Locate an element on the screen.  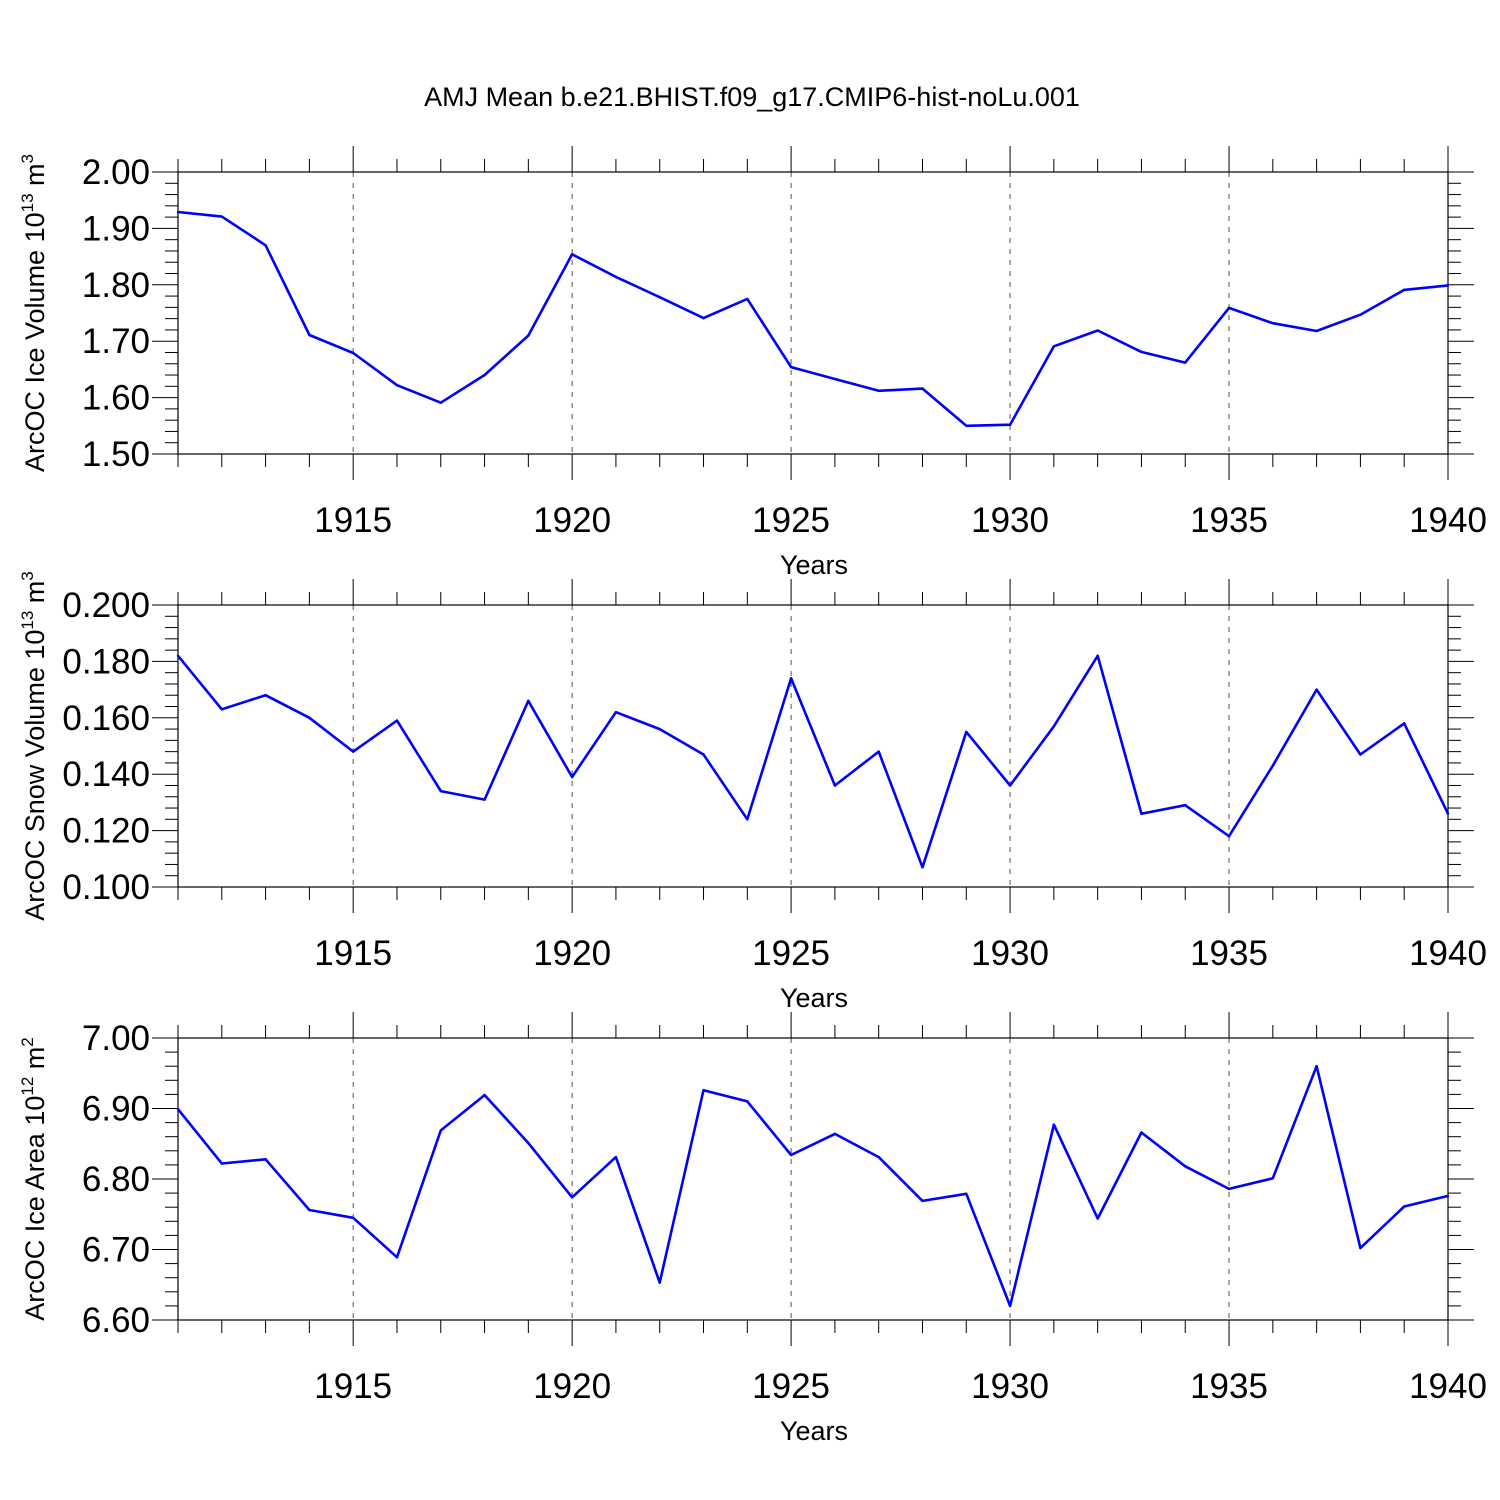
y-tick-label: 0.160 is located at coordinates (106, 718).